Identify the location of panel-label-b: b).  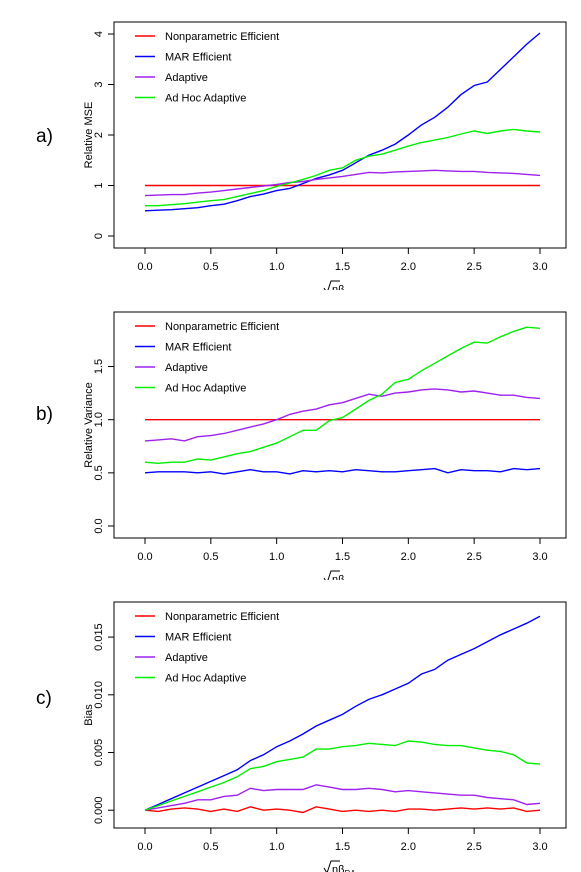
(44, 414).